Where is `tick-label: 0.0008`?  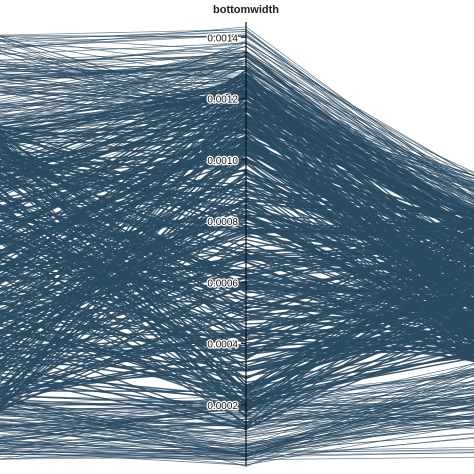 tick-label: 0.0008 is located at coordinates (222, 222).